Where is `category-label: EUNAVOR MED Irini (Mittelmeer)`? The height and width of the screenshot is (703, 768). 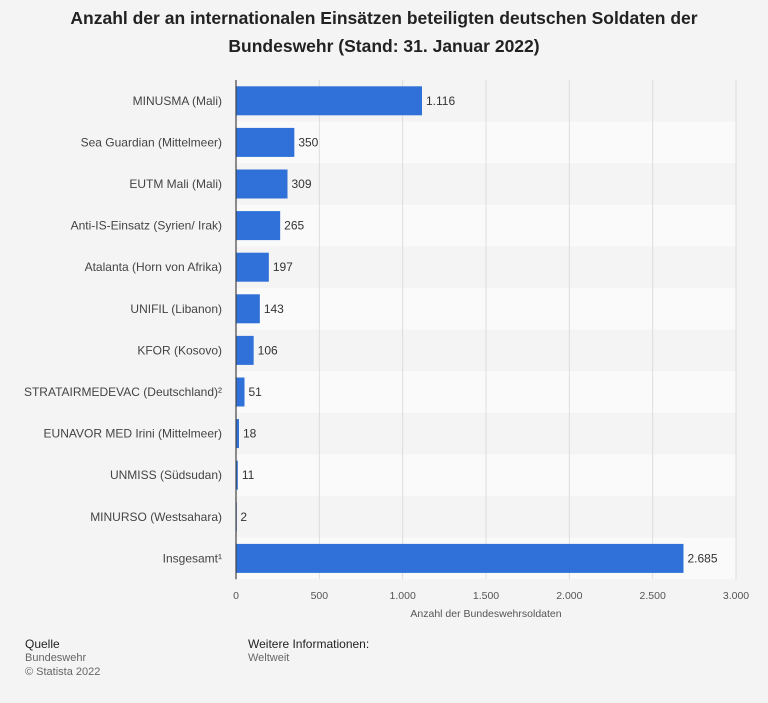 category-label: EUNAVOR MED Irini (Mittelmeer) is located at coordinates (133, 434).